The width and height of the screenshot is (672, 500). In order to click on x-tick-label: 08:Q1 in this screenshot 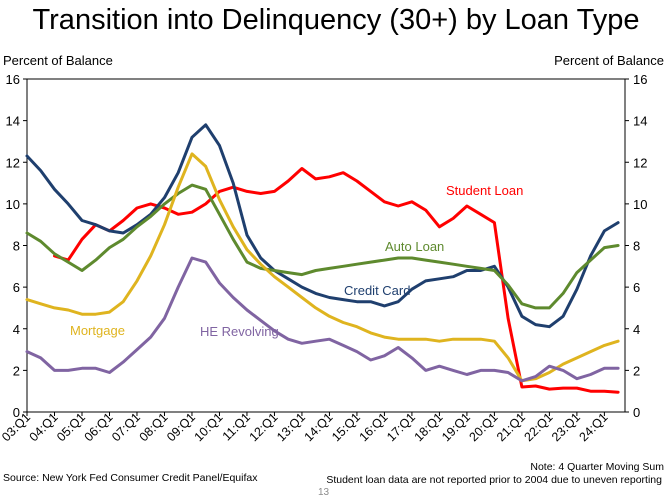, I will do `click(154, 427)`.